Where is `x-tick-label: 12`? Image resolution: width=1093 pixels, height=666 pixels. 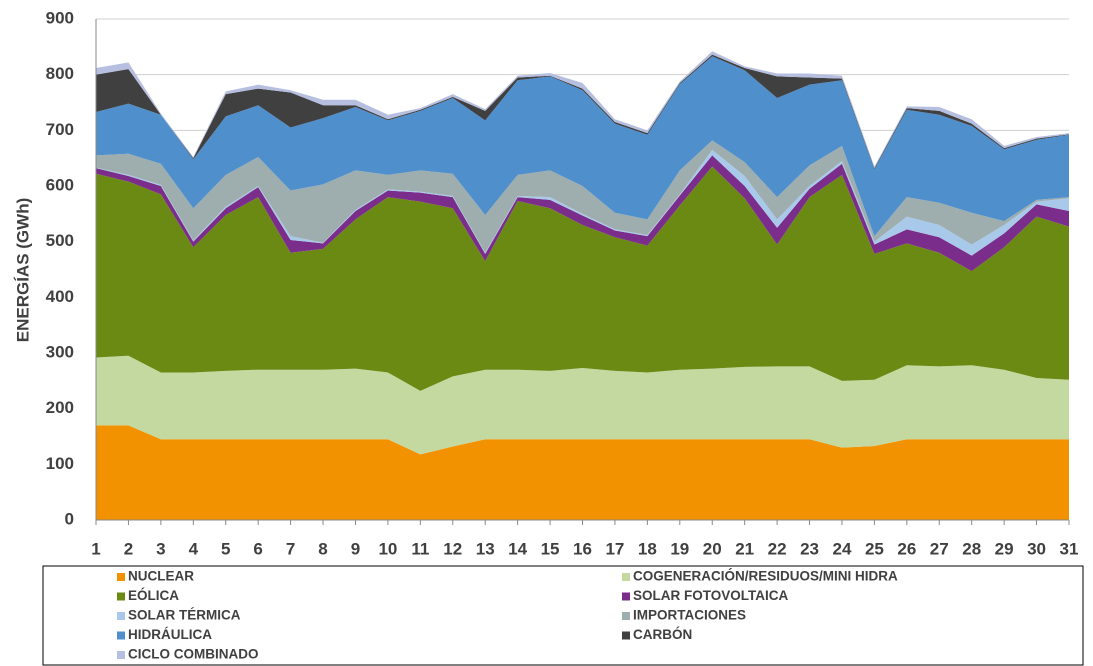 x-tick-label: 12 is located at coordinates (452, 548).